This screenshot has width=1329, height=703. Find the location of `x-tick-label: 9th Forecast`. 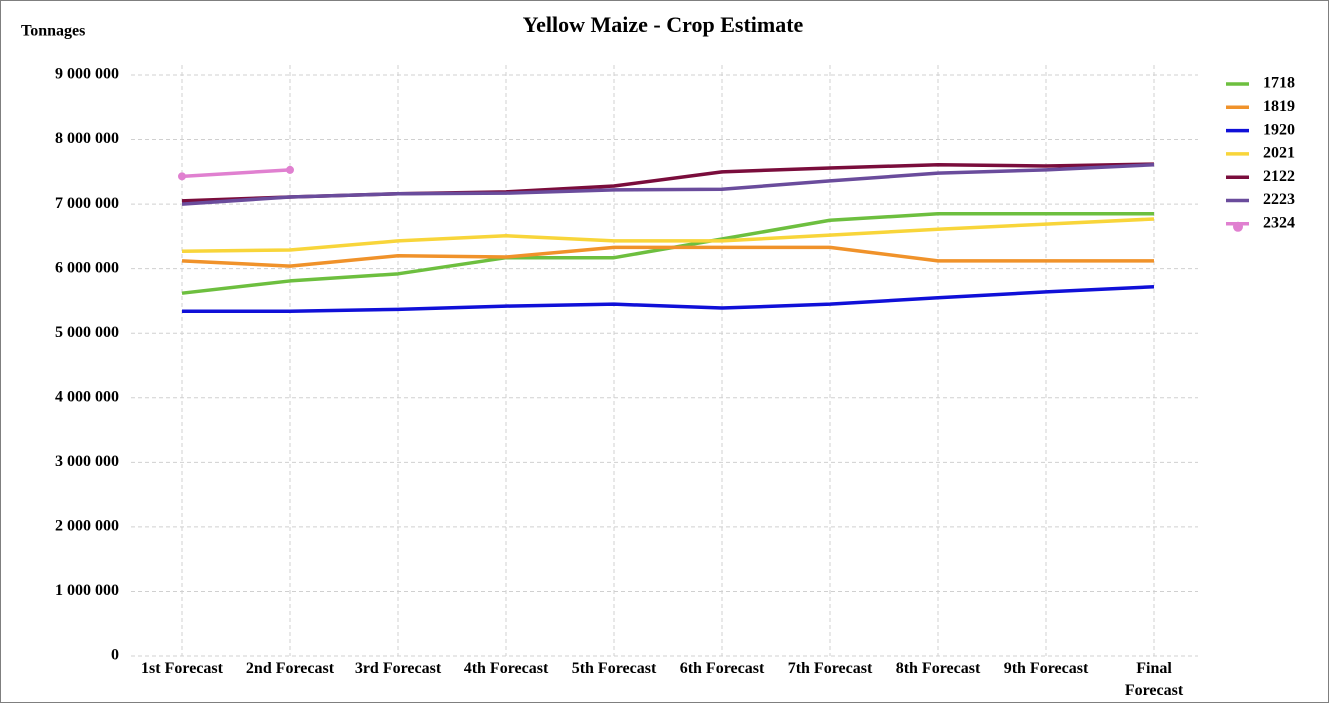

x-tick-label: 9th Forecast is located at coordinates (1046, 668).